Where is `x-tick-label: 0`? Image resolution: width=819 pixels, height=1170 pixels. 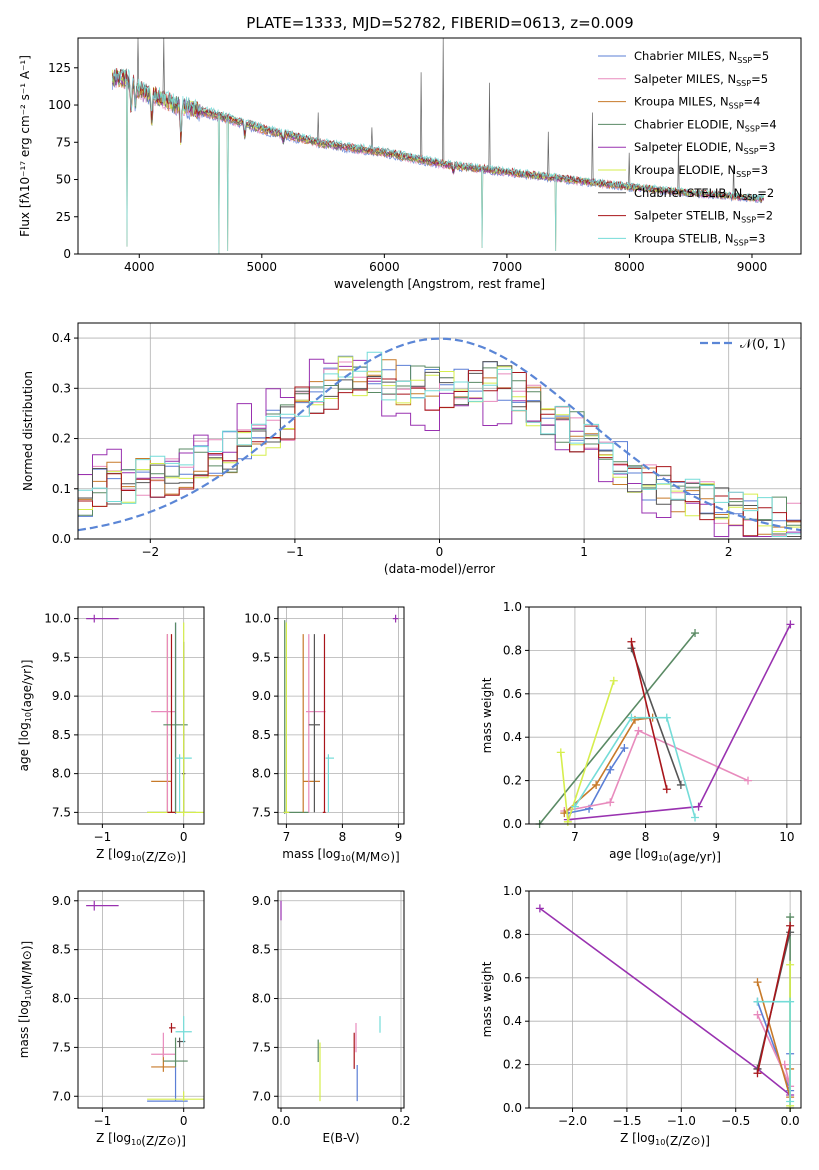 x-tick-label: 0 is located at coordinates (184, 1121).